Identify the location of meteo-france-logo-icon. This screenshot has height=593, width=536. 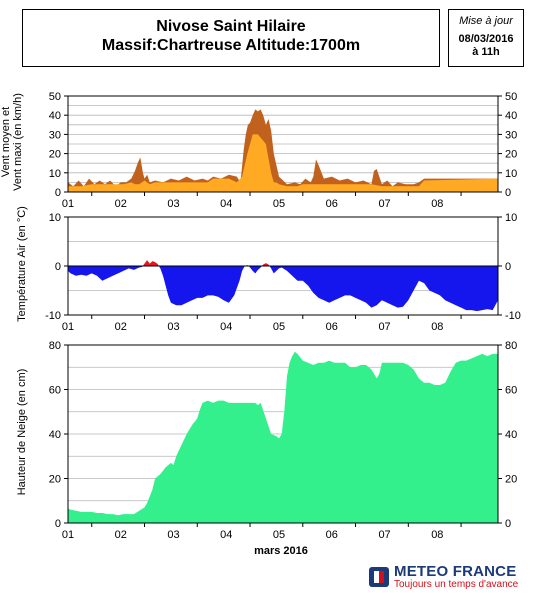
(379, 577).